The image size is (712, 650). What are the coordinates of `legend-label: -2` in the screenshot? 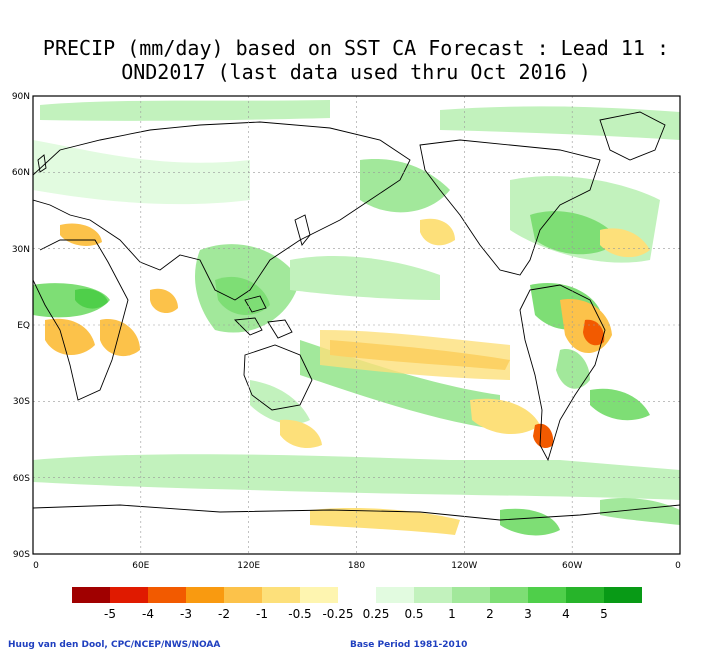 It's located at (224, 614).